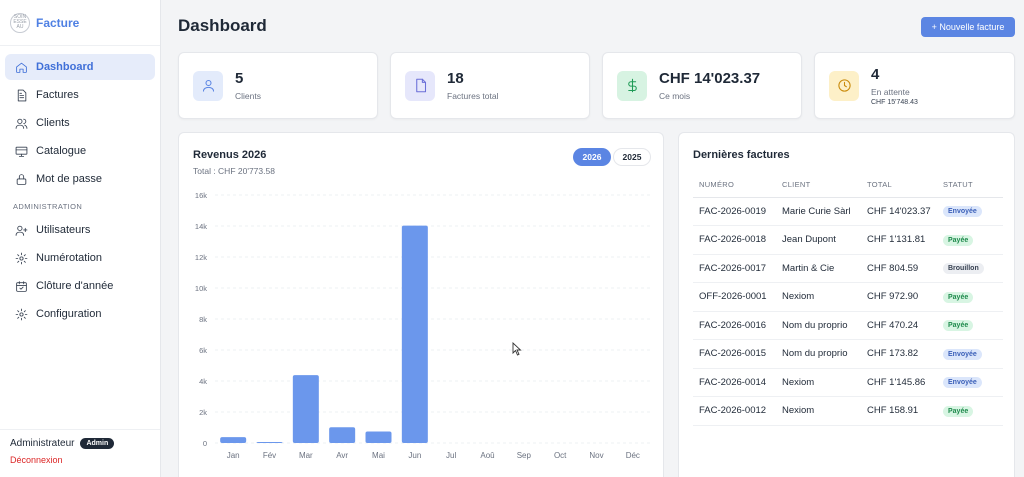 This screenshot has width=1024, height=477. Describe the element at coordinates (905, 268) in the screenshot. I see `invoice-total: CHF 804.59` at that location.